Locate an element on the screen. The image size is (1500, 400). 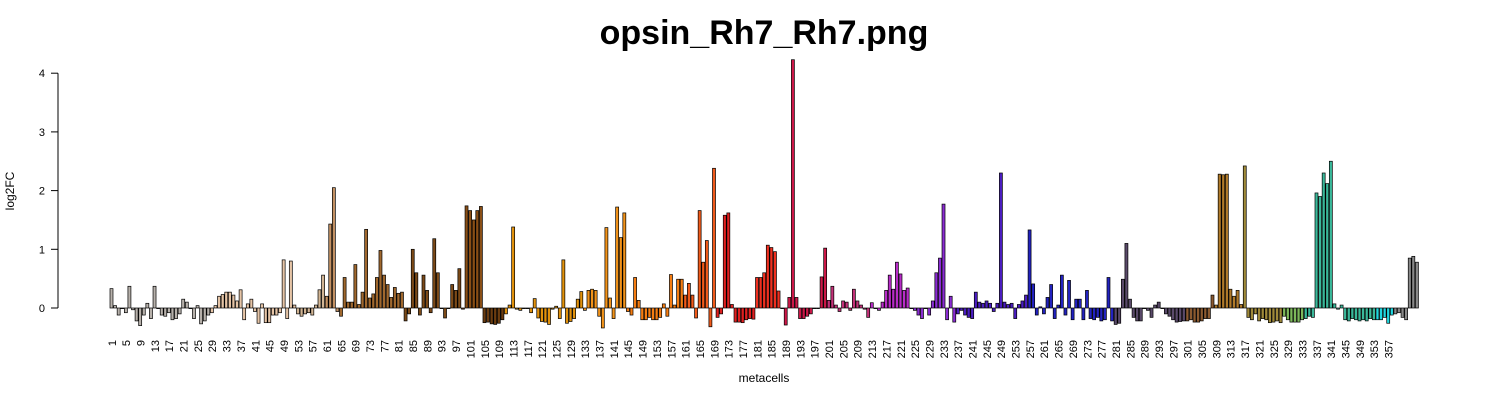
x-tick-label: 357 is located at coordinates (1390, 349).